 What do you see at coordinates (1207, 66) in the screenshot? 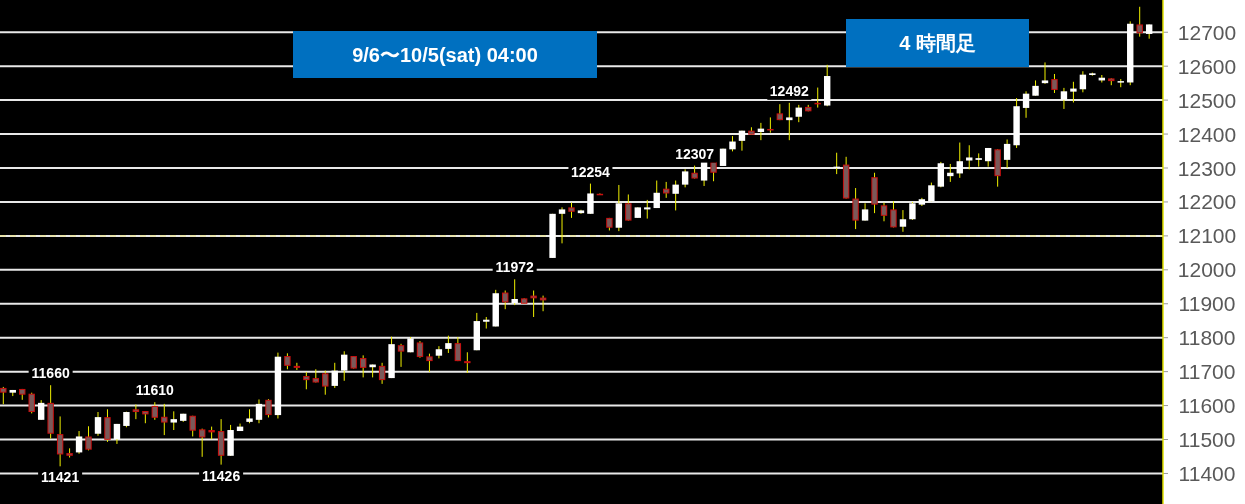
I see `y-tick-label: 12600` at bounding box center [1207, 66].